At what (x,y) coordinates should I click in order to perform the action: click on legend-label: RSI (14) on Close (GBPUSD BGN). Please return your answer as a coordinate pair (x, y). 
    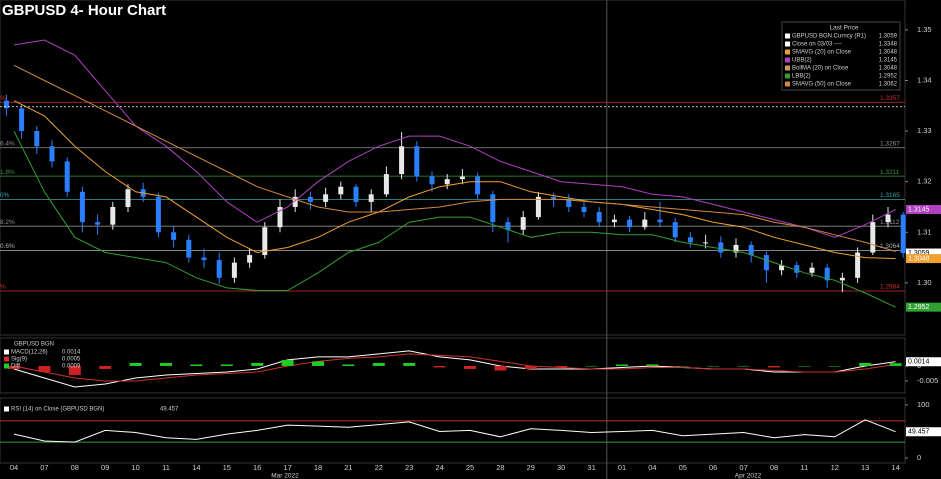
    Looking at the image, I should click on (57, 410).